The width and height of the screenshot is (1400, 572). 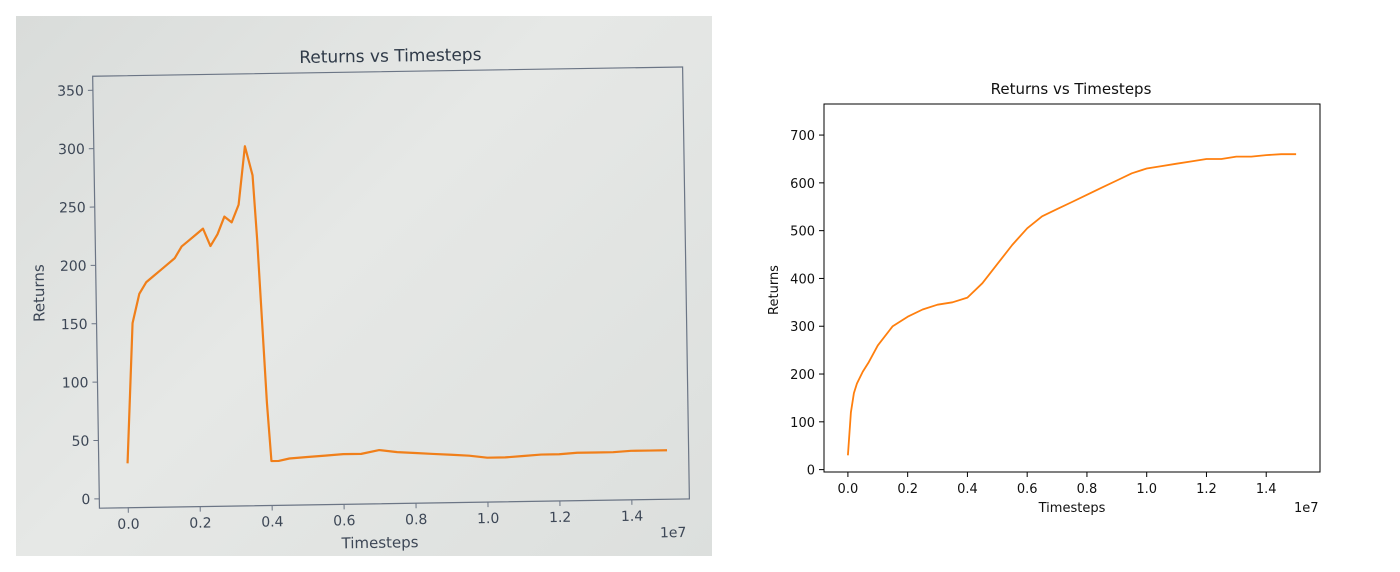 What do you see at coordinates (73, 267) in the screenshot?
I see `left-y-tick-label: 200` at bounding box center [73, 267].